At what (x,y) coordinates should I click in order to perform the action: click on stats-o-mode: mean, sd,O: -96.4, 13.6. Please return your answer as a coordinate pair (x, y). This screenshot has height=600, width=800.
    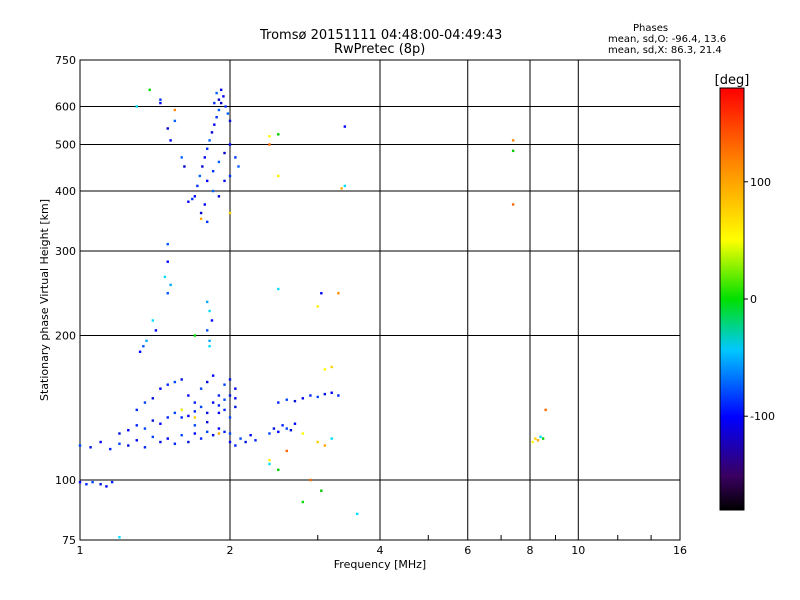
    Looking at the image, I should click on (667, 39).